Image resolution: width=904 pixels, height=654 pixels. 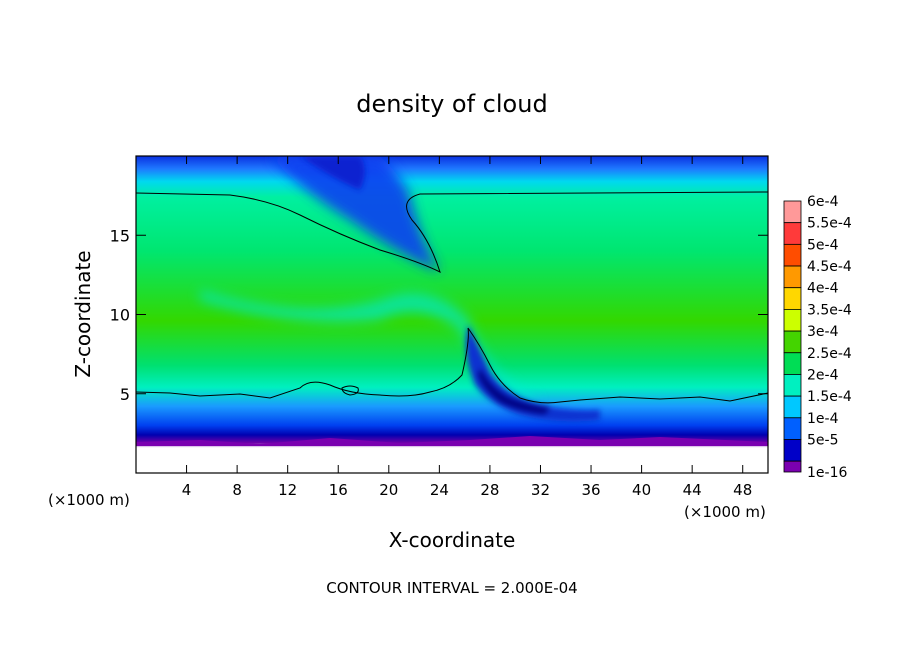 I want to click on x-tick-label: 12, so click(x=287, y=490).